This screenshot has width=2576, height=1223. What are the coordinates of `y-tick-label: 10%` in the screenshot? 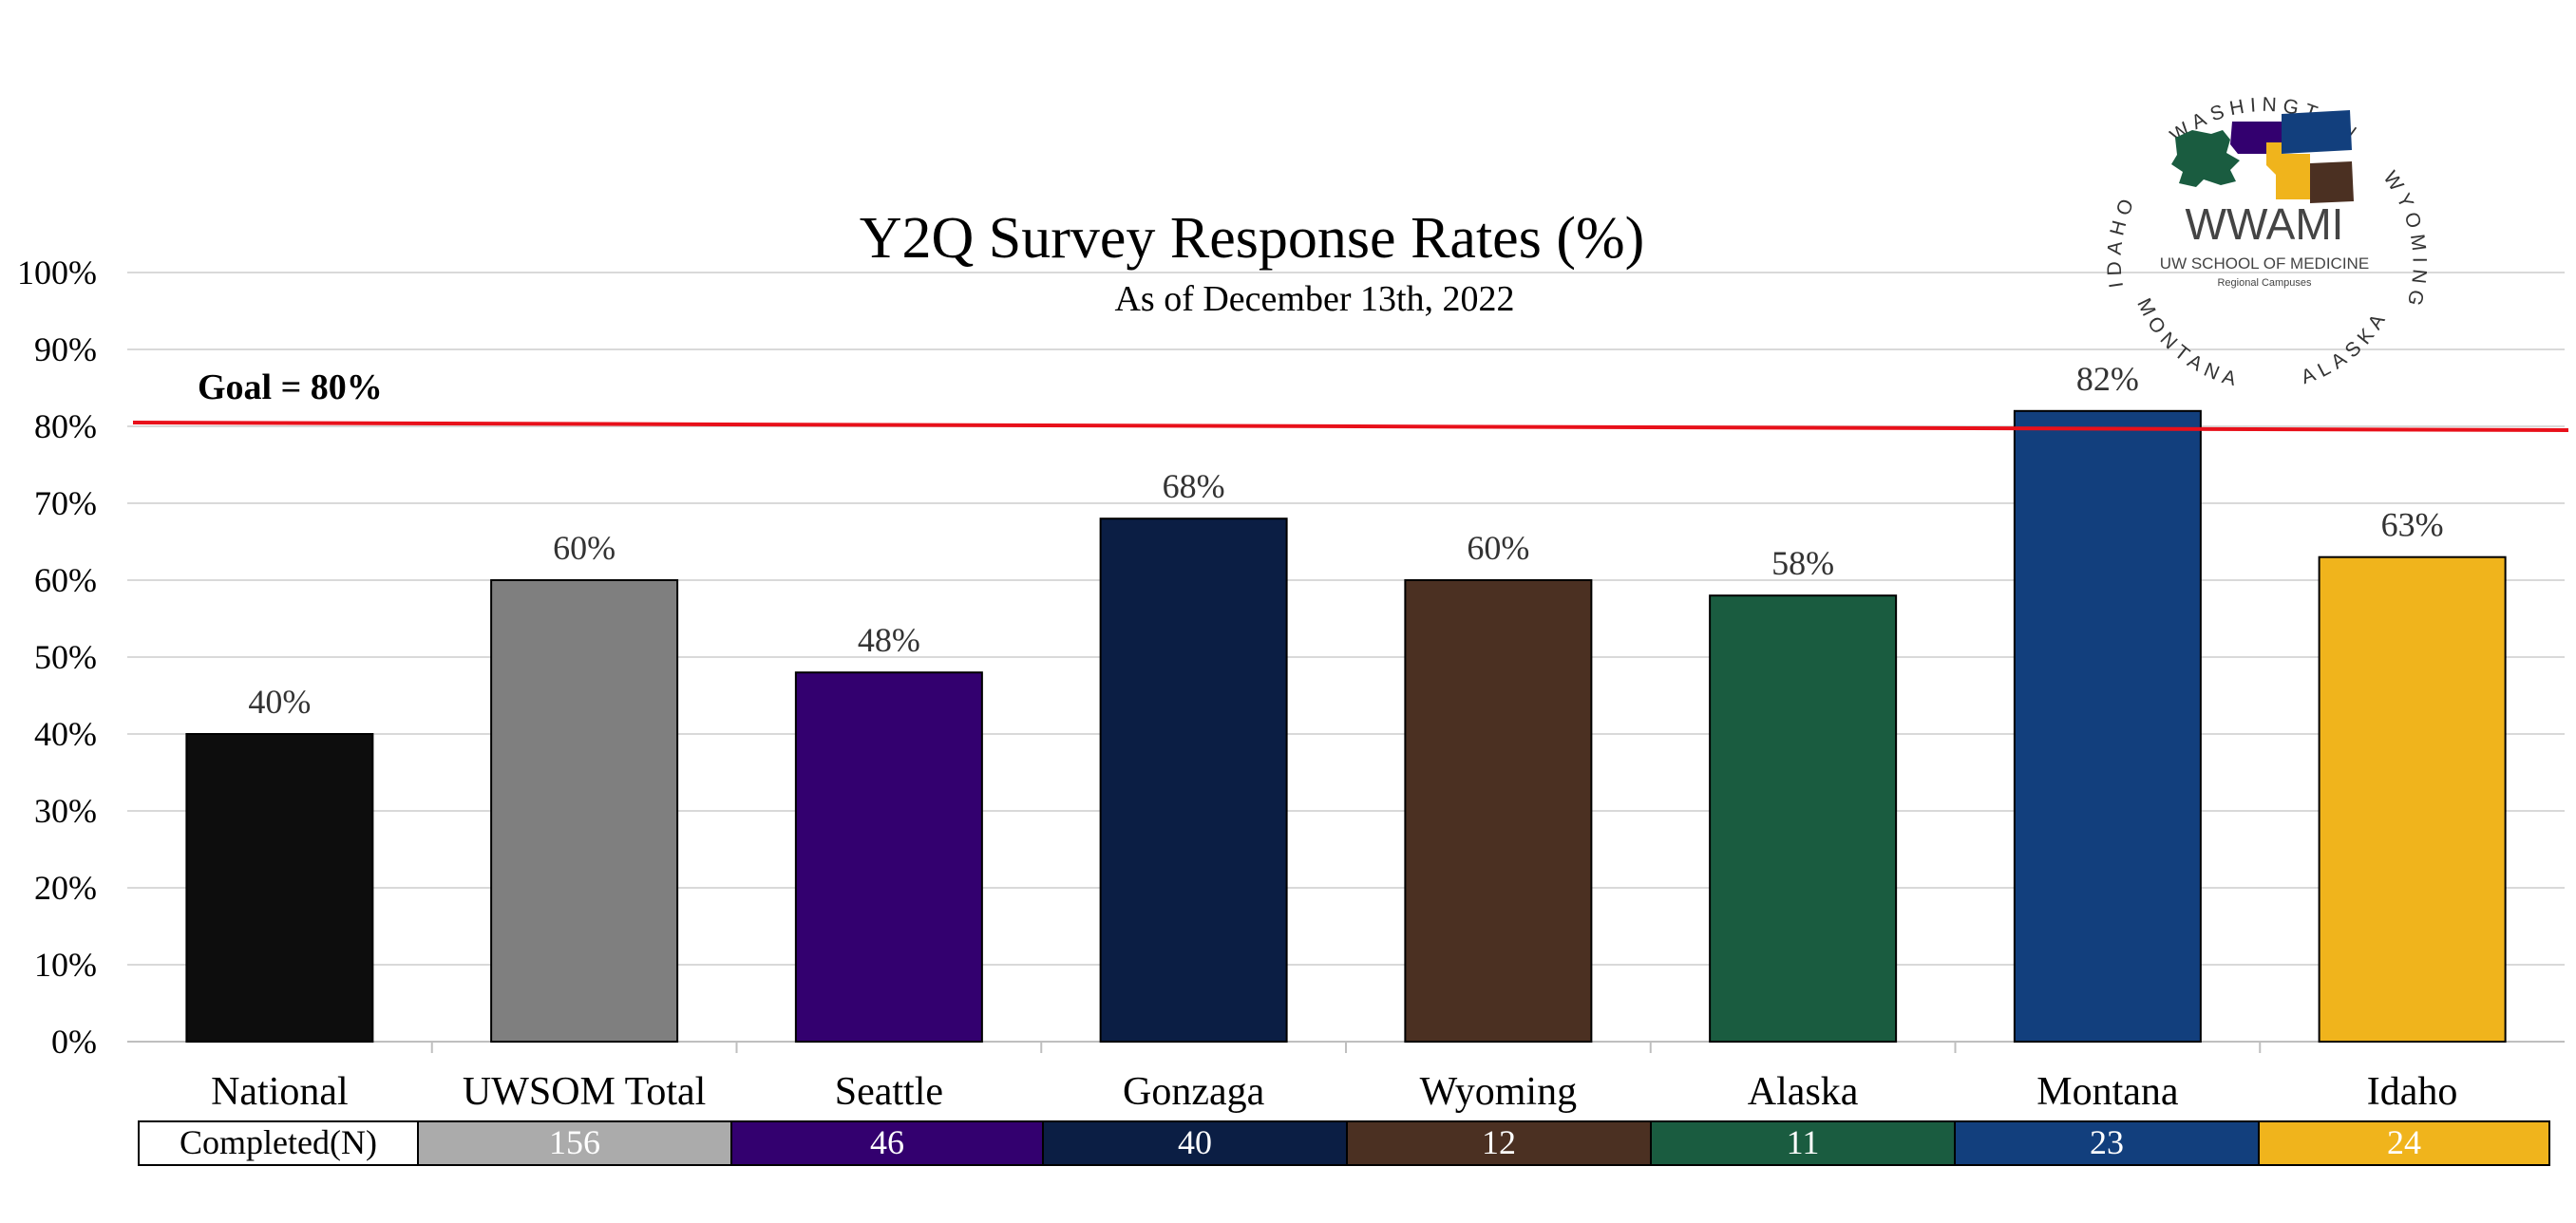 It's located at (65, 965).